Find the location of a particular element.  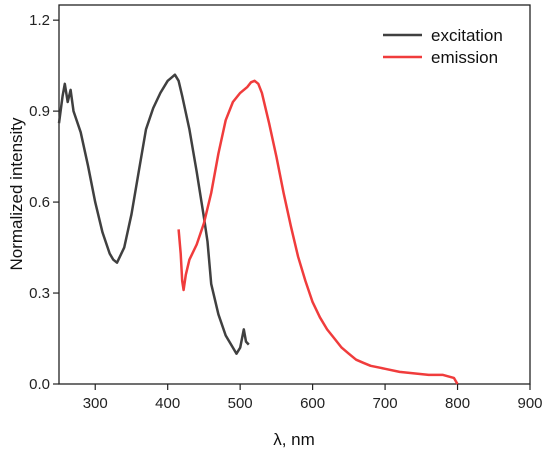

y-axis-ticks: 0.0 0.3 0.6 0.9 1.2 is located at coordinates (44, 202).